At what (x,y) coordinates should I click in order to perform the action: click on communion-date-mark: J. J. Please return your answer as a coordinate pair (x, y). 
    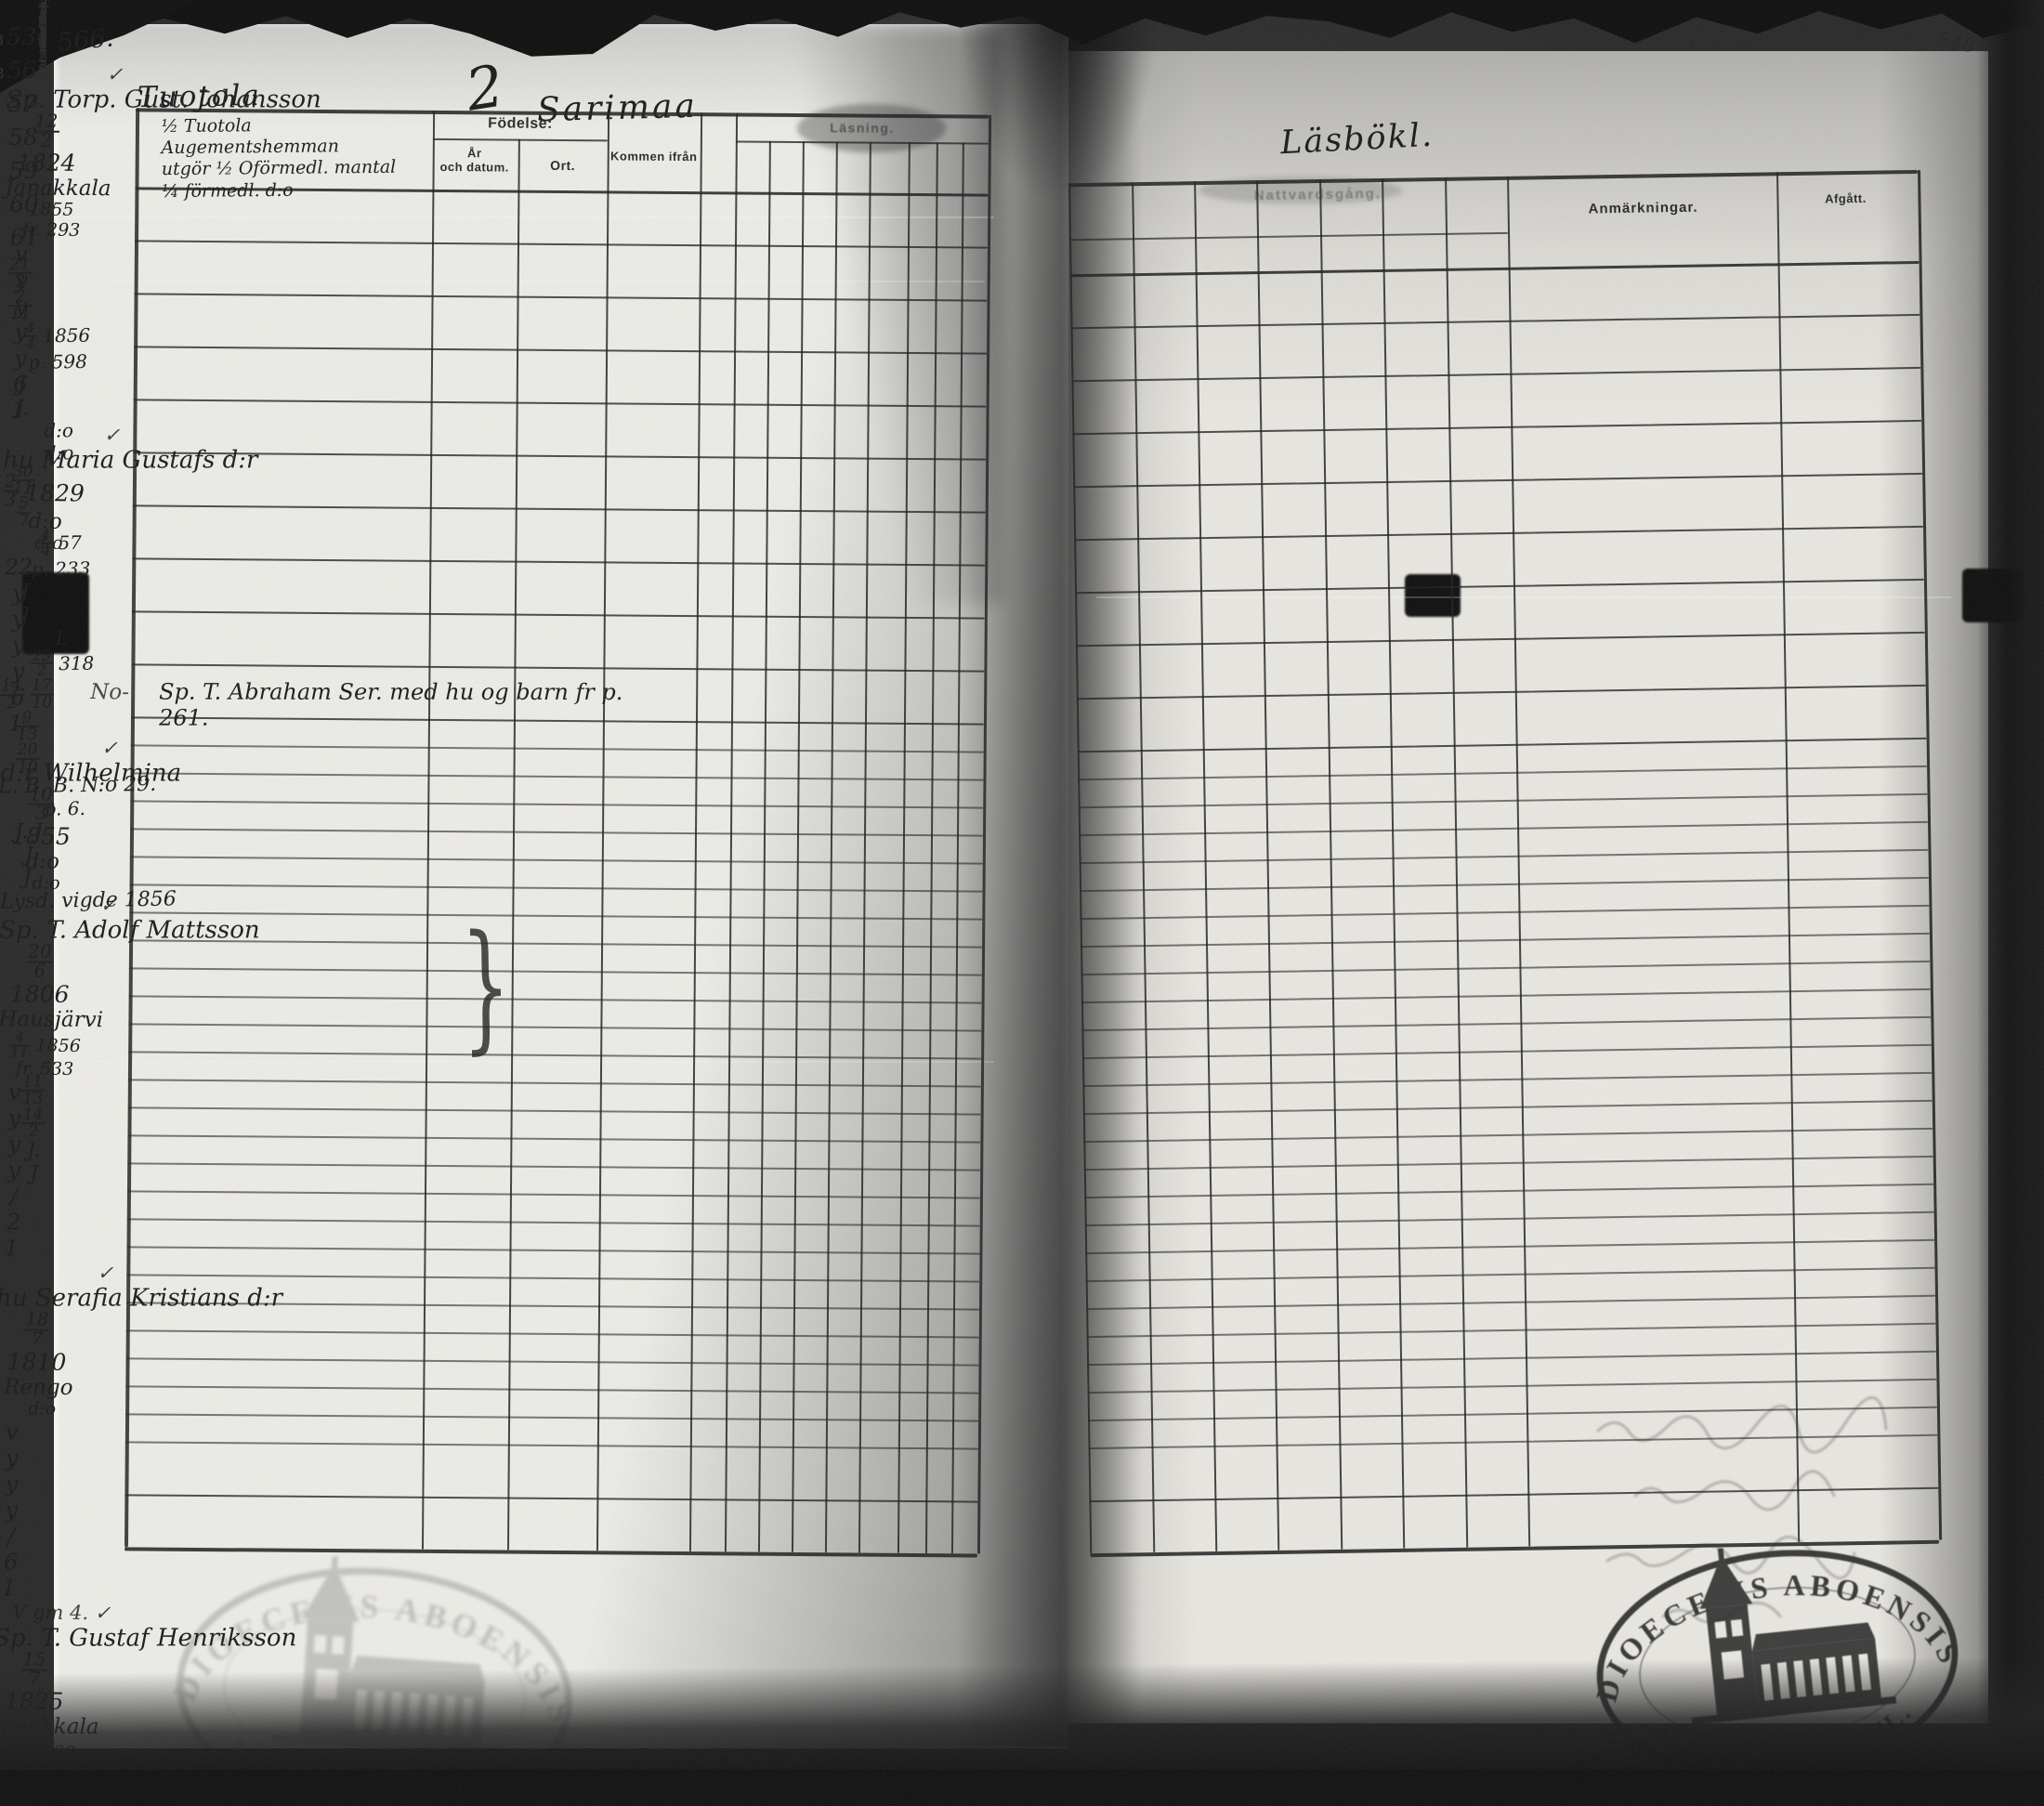
    Looking at the image, I should click on (29, 831).